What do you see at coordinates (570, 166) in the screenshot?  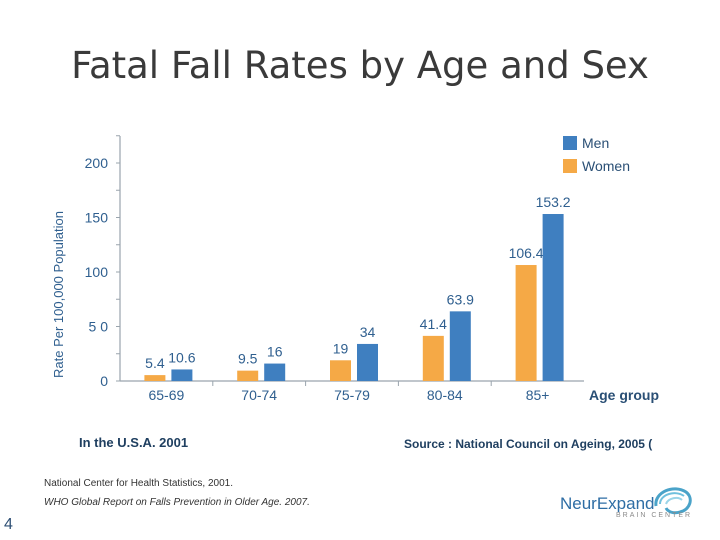 I see `legend-swatch-women` at bounding box center [570, 166].